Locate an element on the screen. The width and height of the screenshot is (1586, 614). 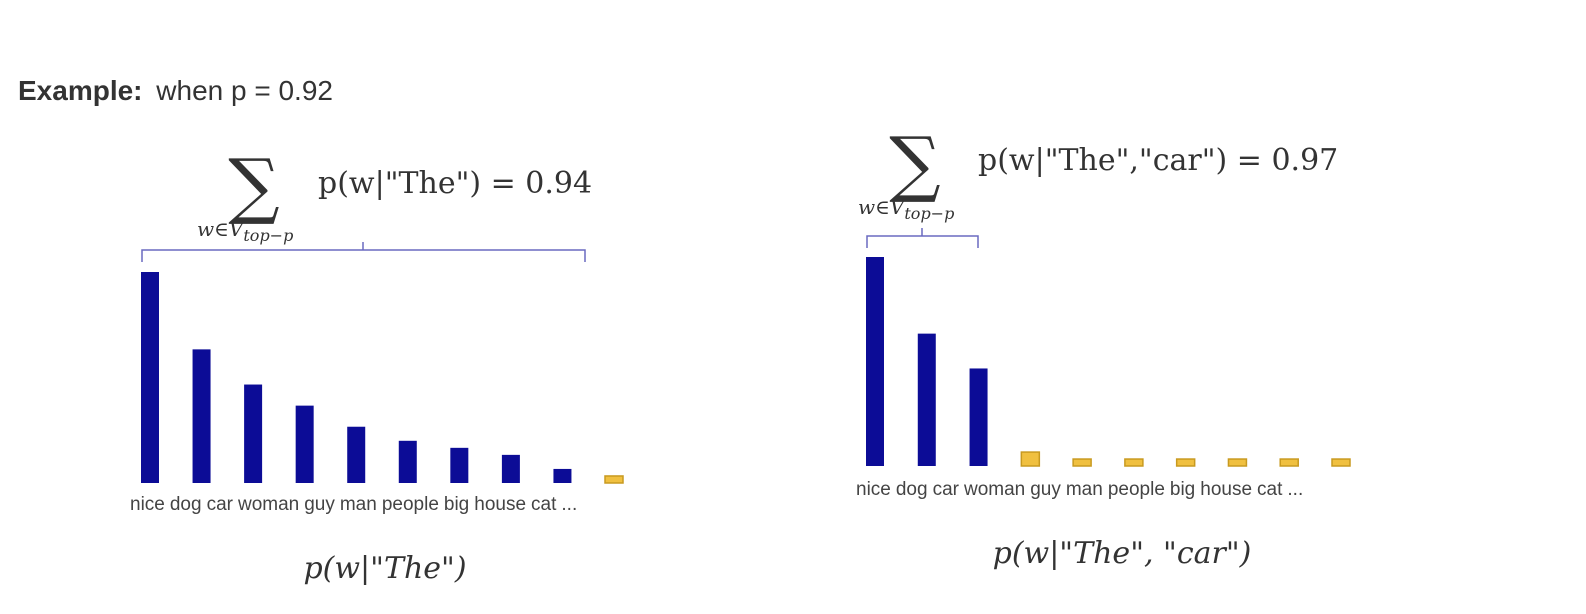
heading: Example: when p = 0.92 is located at coordinates (175, 90).